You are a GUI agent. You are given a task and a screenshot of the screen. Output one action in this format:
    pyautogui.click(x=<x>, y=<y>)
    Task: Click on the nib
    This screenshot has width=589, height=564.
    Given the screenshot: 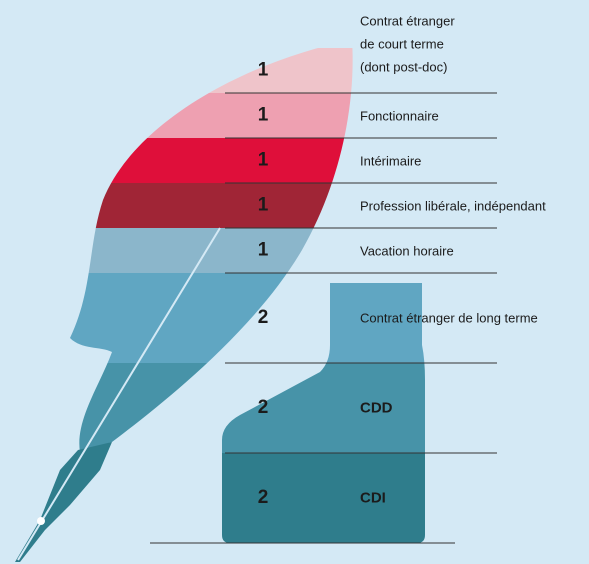 What is the action you would take?
    pyautogui.click(x=63, y=502)
    